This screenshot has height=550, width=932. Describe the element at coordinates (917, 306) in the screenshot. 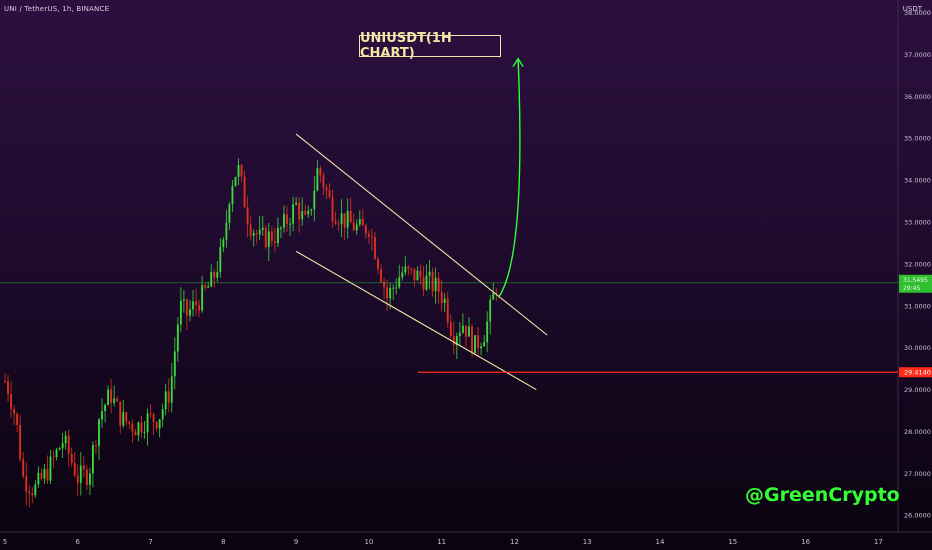

I see `y-tick-label: 31.0000` at that location.